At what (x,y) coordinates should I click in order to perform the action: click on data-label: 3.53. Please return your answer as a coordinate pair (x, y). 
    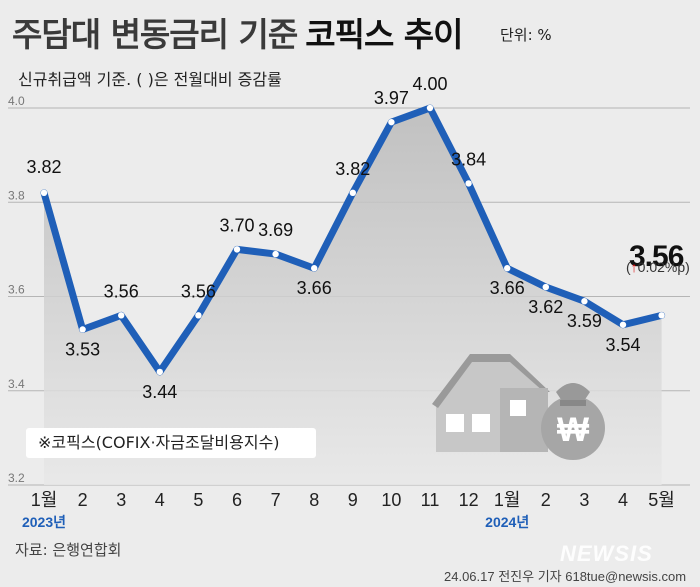
    Looking at the image, I should click on (82, 349).